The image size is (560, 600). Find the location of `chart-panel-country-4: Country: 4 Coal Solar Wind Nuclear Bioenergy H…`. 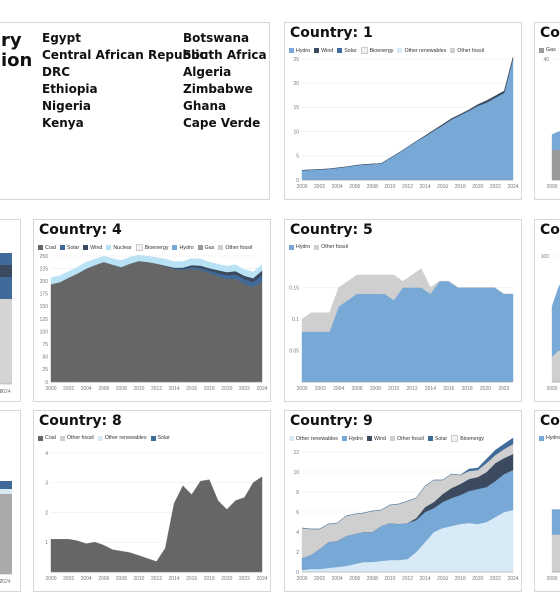

chart-panel-country-4: Country: 4 Coal Solar Wind Nuclear Bioenergy H… is located at coordinates (152, 310).